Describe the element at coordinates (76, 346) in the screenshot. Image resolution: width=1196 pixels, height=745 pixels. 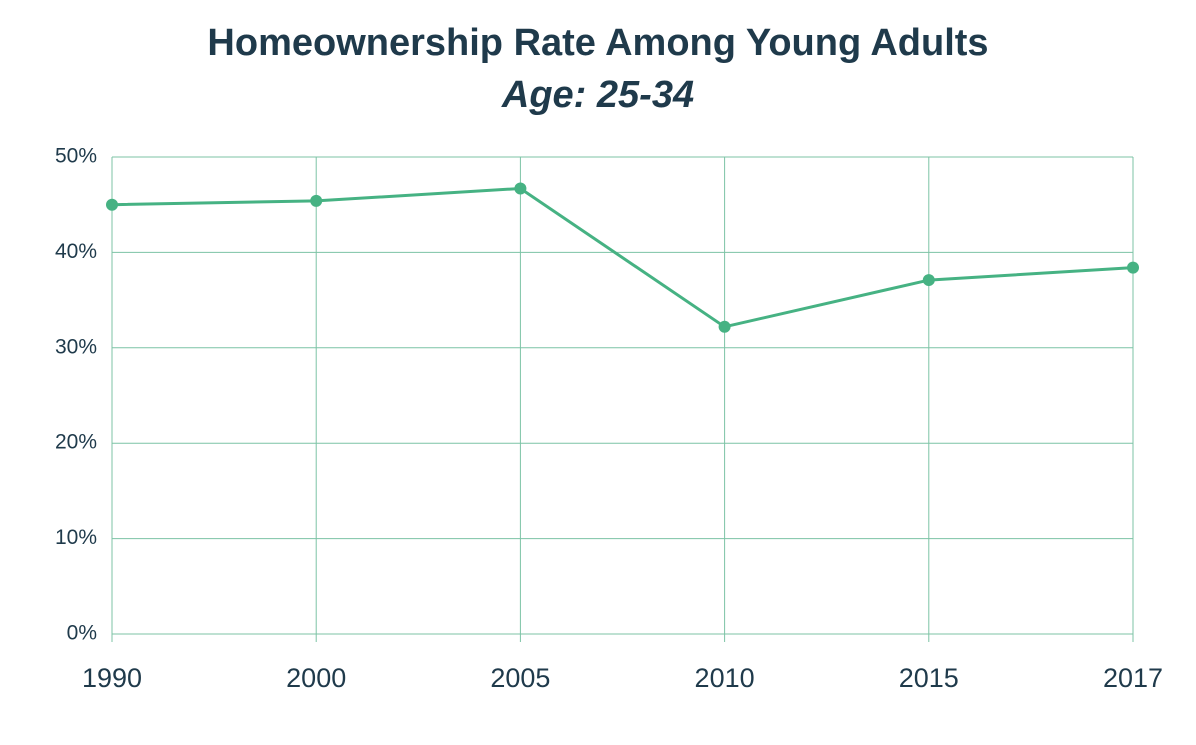
I see `y-tick-label: 30%` at that location.